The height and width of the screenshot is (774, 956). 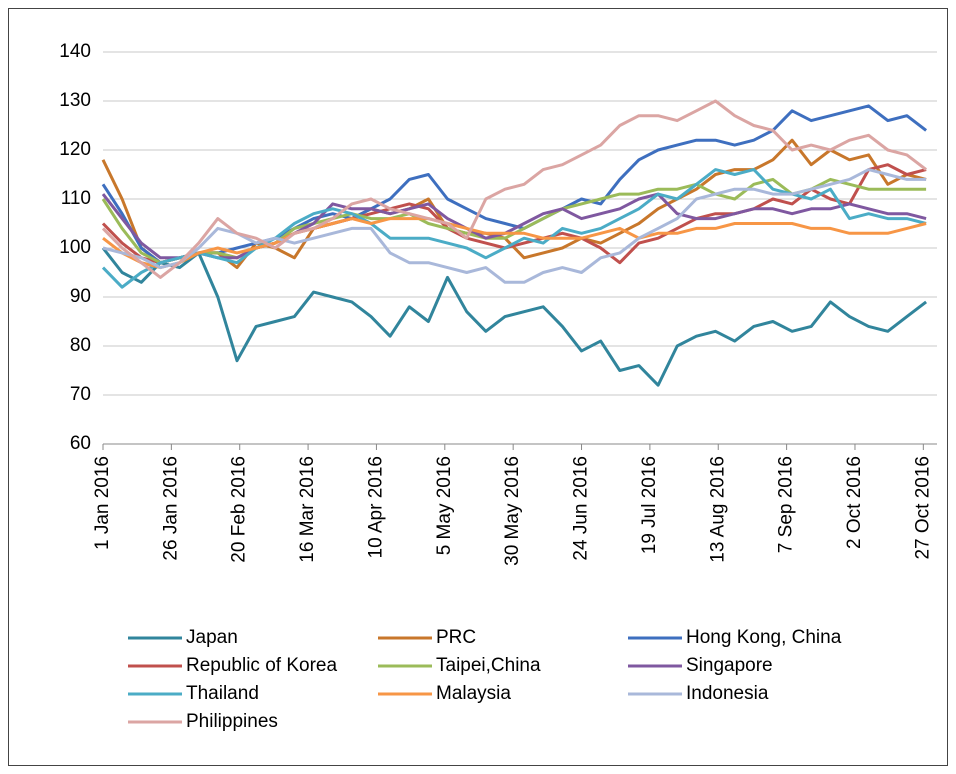 What do you see at coordinates (375, 507) in the screenshot?
I see `x-tick-label: 10 Apr 2016` at bounding box center [375, 507].